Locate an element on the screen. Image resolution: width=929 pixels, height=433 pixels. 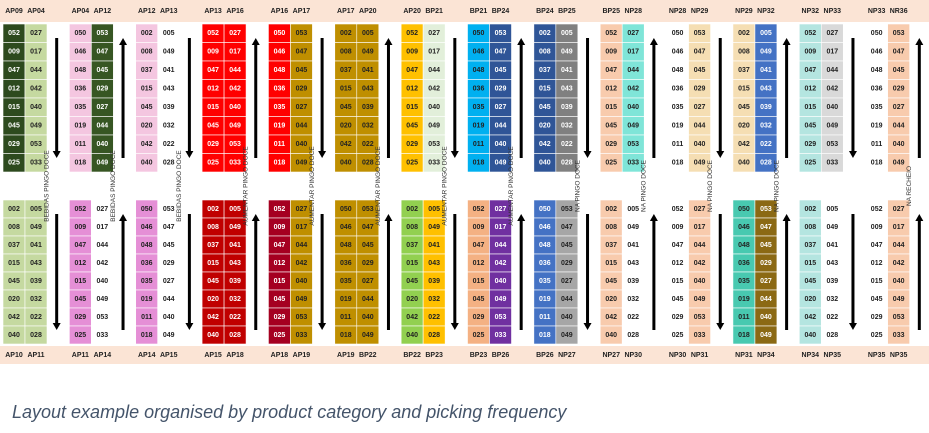
top-rack-label: AP20 is located at coordinates (368, 11).